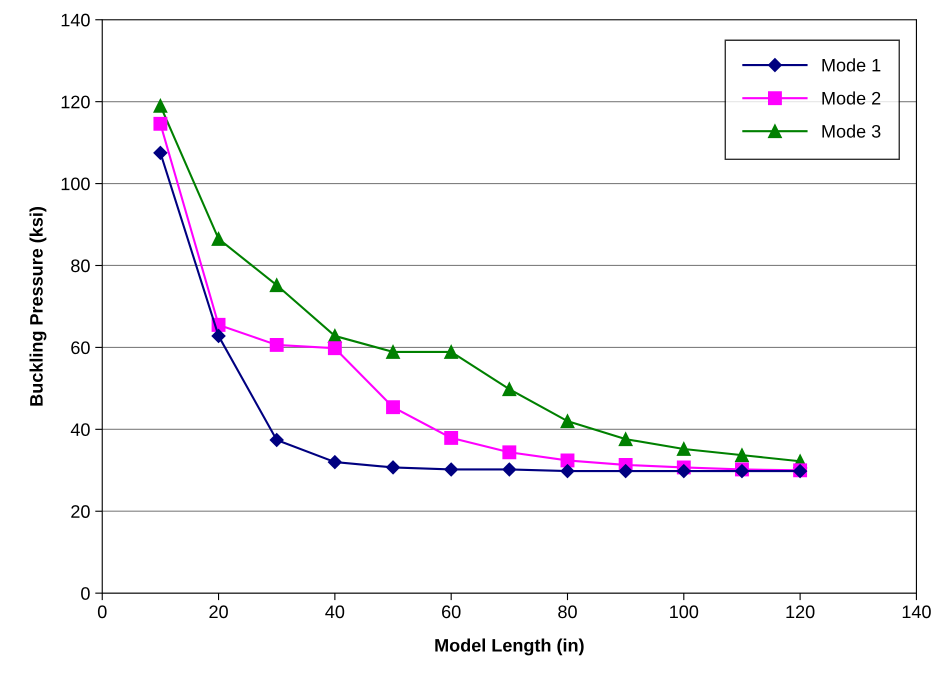 Image resolution: width=938 pixels, height=681 pixels. I want to click on x-tick-label: 60, so click(451, 611).